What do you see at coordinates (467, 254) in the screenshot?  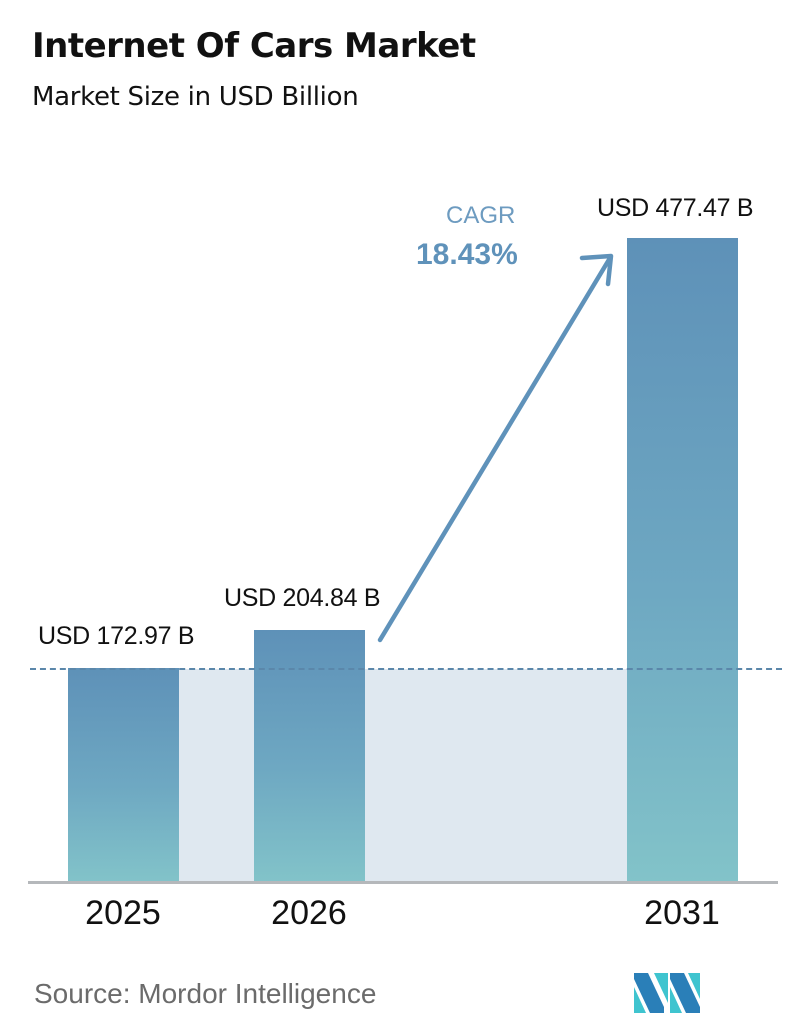 I see `cagr-value: 18.43%` at bounding box center [467, 254].